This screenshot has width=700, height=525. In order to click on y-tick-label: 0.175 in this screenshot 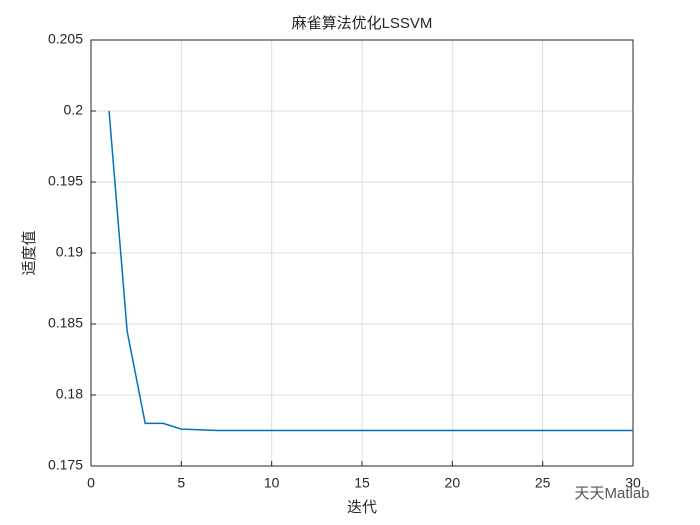, I will do `click(65, 465)`.